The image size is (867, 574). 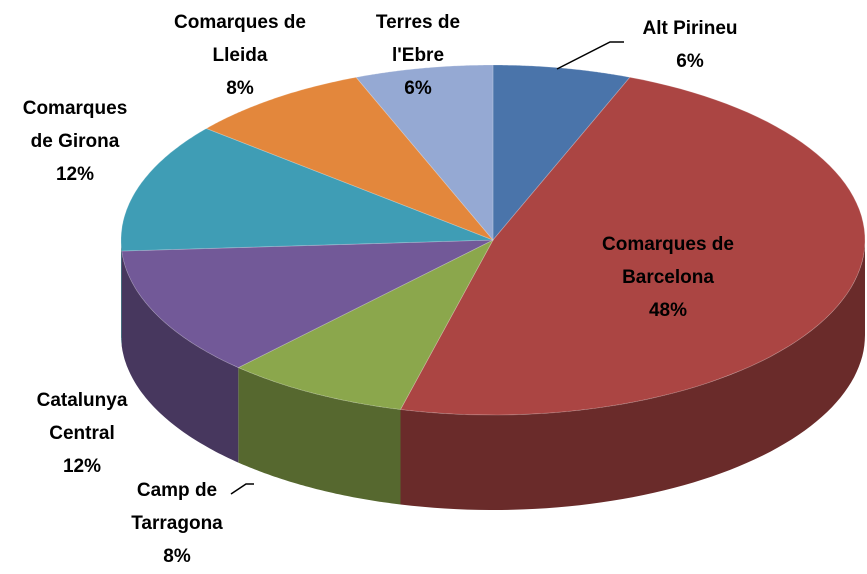 I want to click on slice-name: Comarques de Barcelona, so click(x=668, y=261).